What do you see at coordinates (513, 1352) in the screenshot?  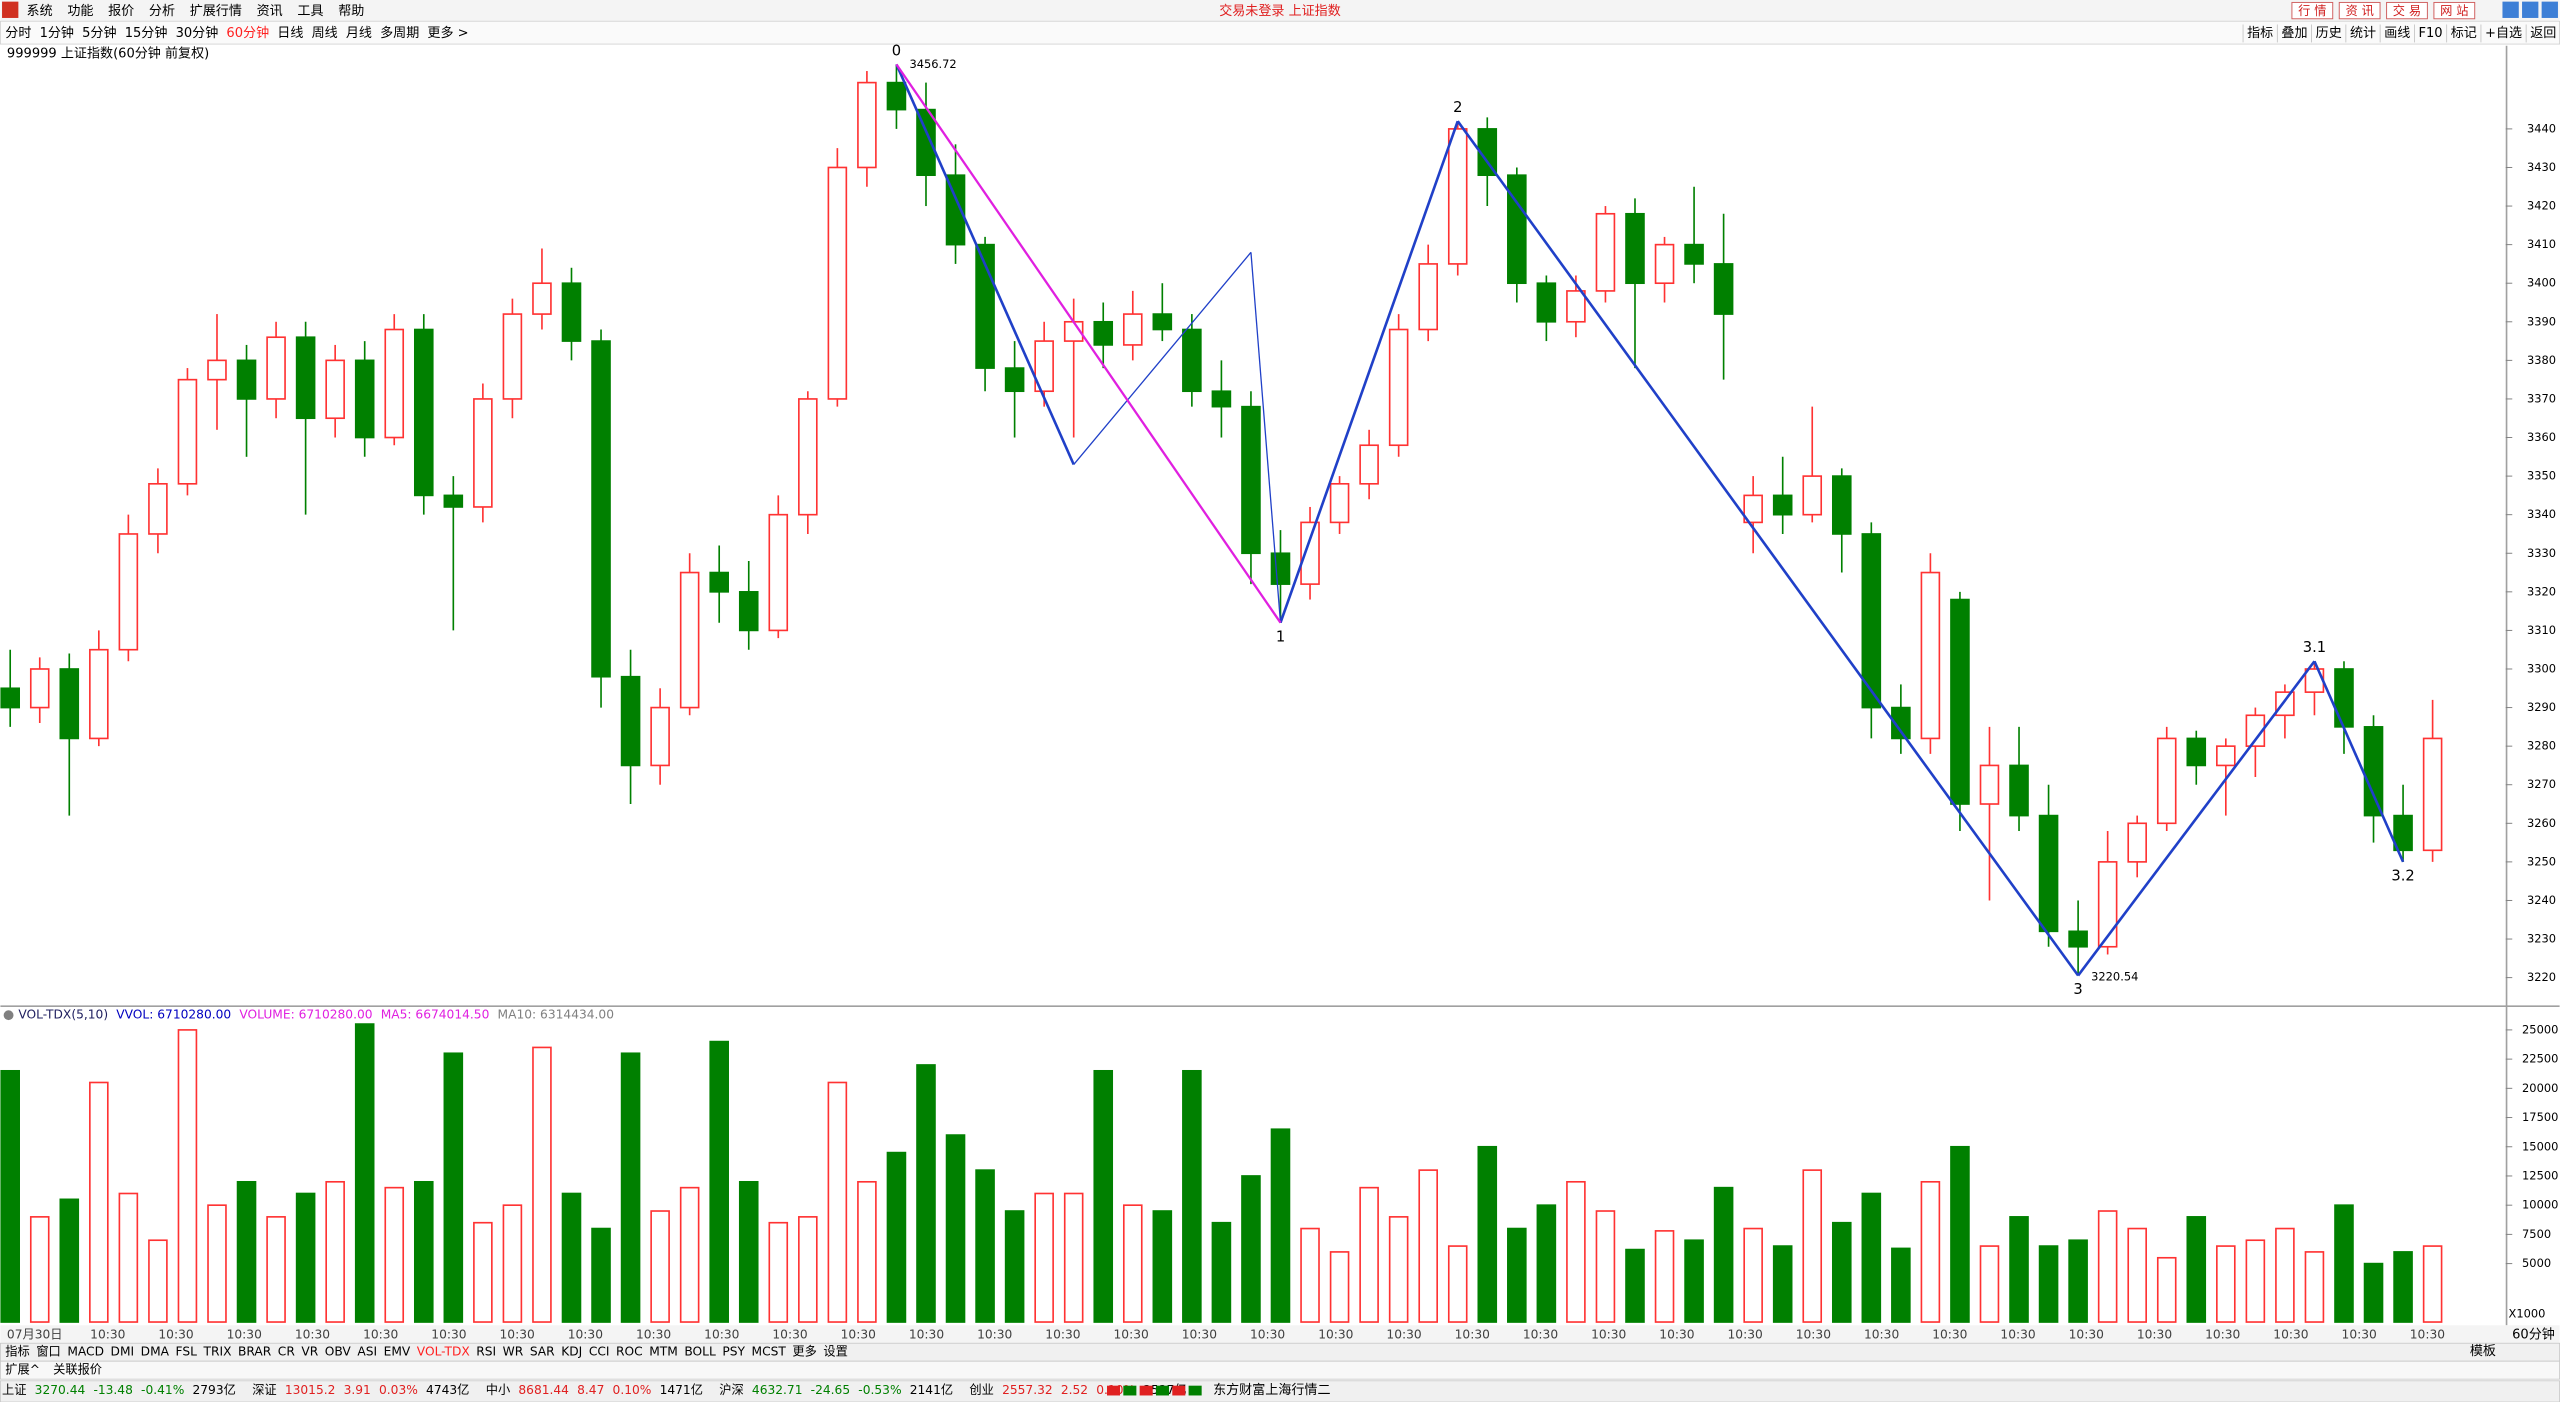 I see `indicator-tab: WR` at bounding box center [513, 1352].